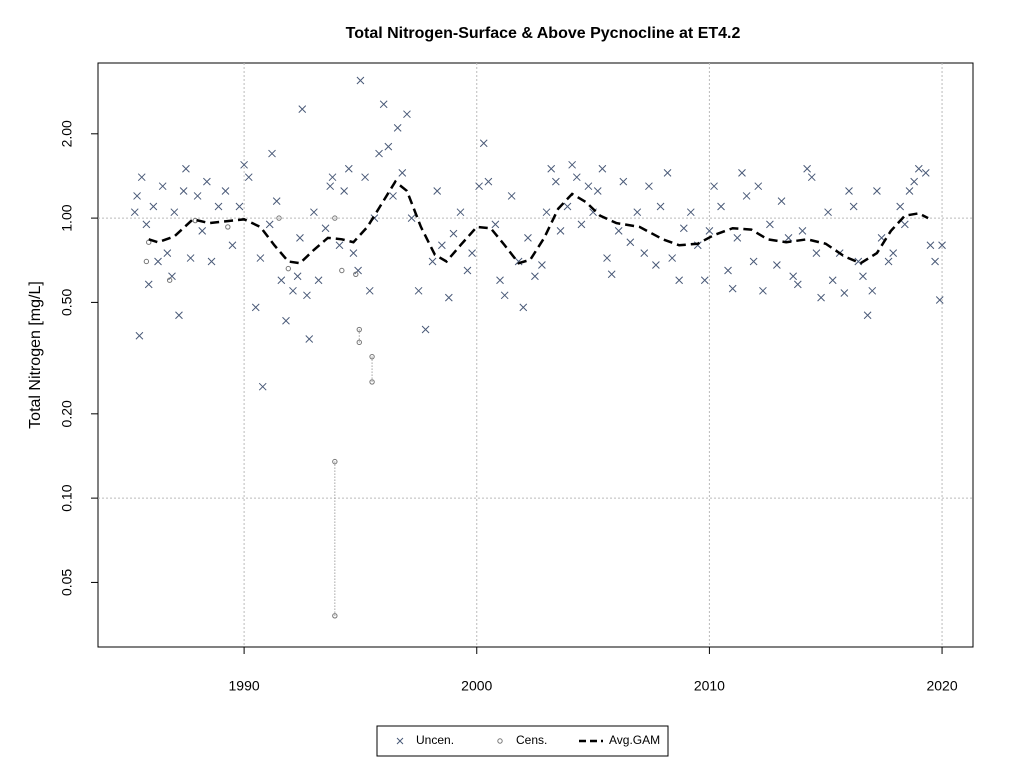 The height and width of the screenshot is (768, 1024). Describe the element at coordinates (538, 222) in the screenshot. I see `gam-line` at that location.